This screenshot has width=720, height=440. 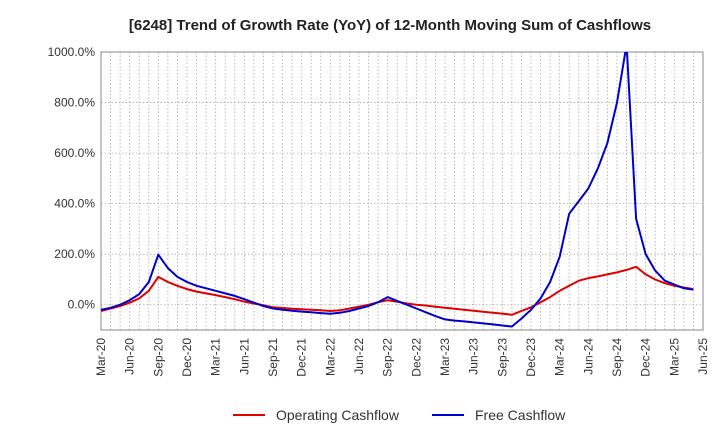 What do you see at coordinates (101, 357) in the screenshot?
I see `x-tick-label: Mar-20` at bounding box center [101, 357].